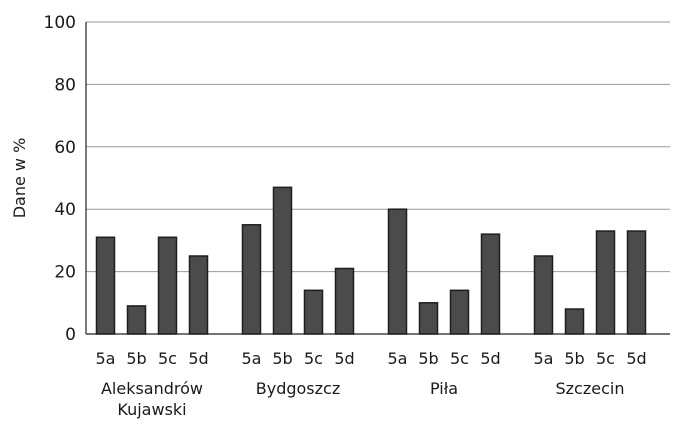  What do you see at coordinates (371, 358) in the screenshot?
I see `x-axis-category-labels: 5a 5b 5c 5d 5a 5b 5c 5d 5a 5b 5c 5d 5a 5b 5c 5d` at bounding box center [371, 358].